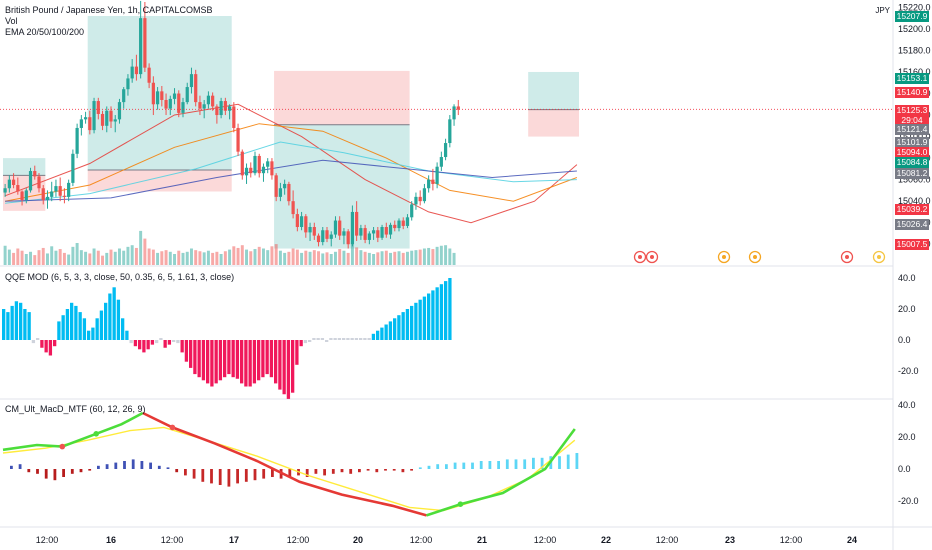 This screenshot has width=932, height=550. Describe the element at coordinates (45, 32) in the screenshot. I see `ema-label: EMA 20/50/100/200` at that location.